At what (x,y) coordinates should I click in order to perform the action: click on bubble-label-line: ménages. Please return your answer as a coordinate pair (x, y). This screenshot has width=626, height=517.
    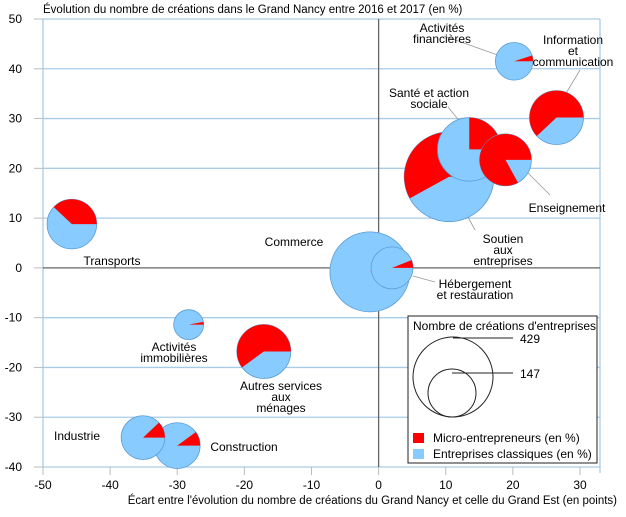
    Looking at the image, I should click on (280, 408).